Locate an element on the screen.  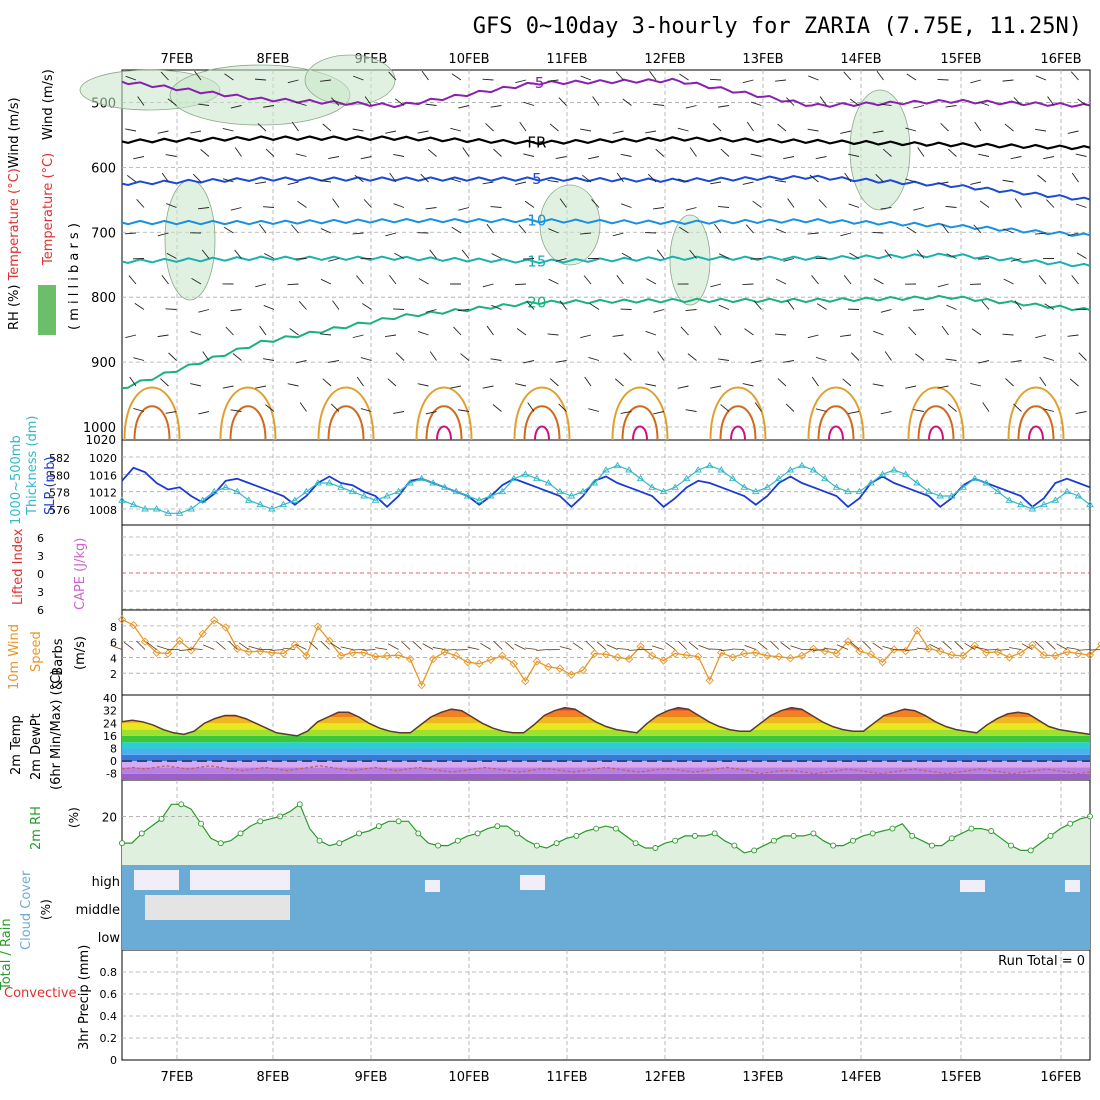
rh-shading is located at coordinates (350, 80).